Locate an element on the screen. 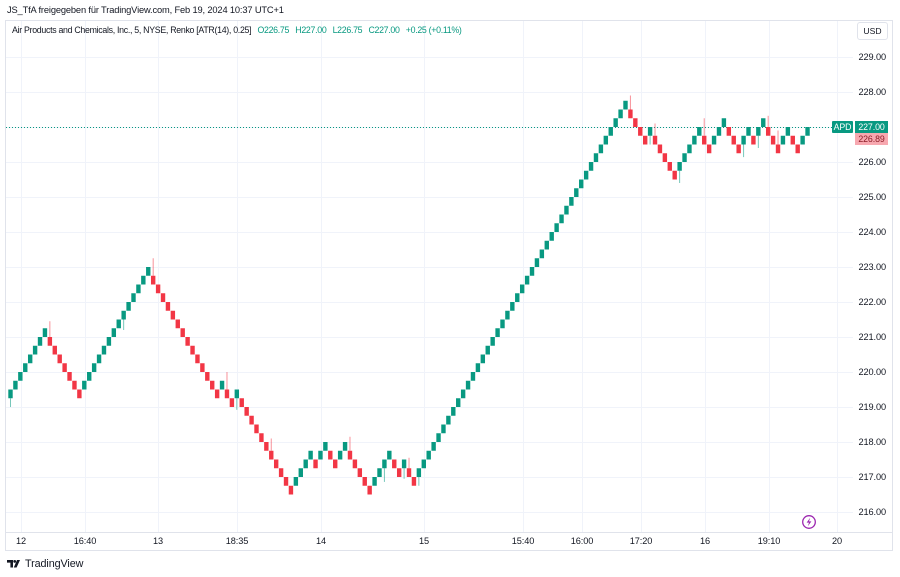  price-axis-label: 224.00 is located at coordinates (872, 232).